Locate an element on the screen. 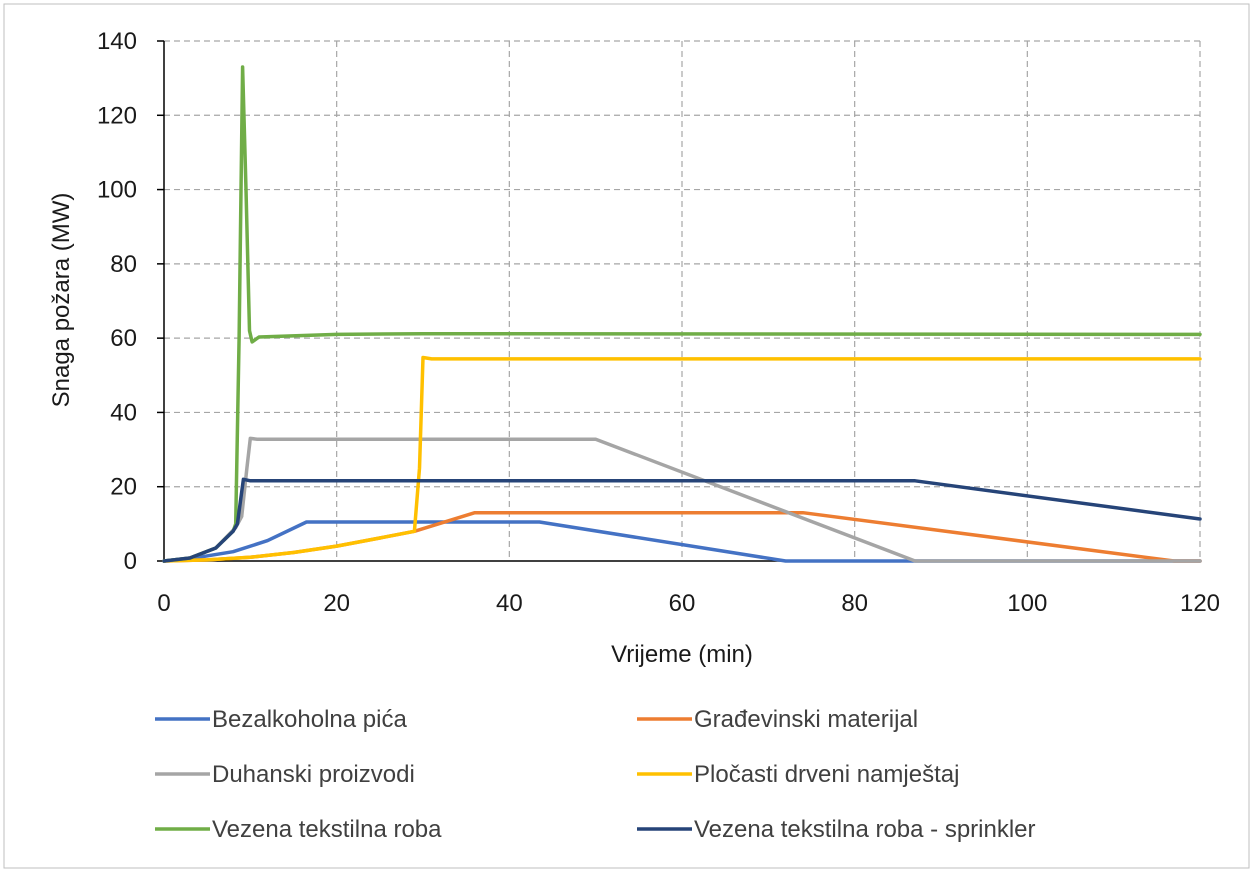 The width and height of the screenshot is (1253, 872). y-tick-label: 100 is located at coordinates (117, 190).